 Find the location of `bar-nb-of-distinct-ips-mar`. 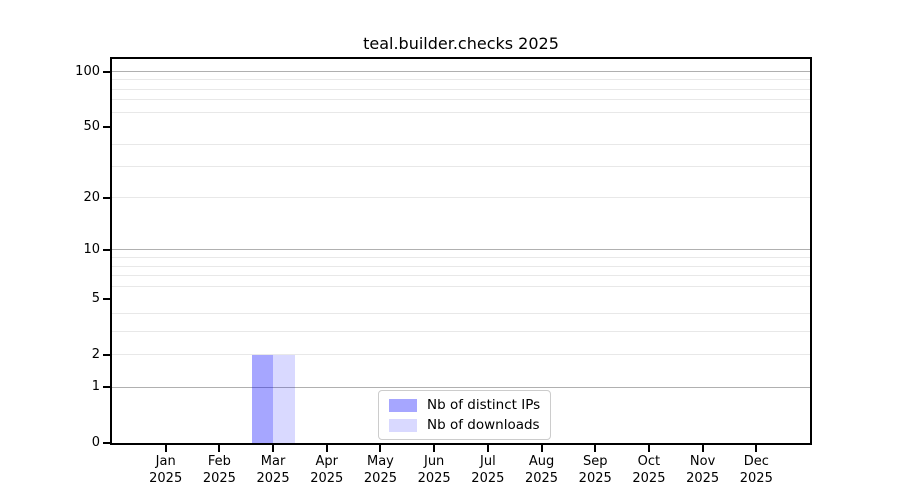

bar-nb-of-distinct-ips-mar is located at coordinates (262, 398).